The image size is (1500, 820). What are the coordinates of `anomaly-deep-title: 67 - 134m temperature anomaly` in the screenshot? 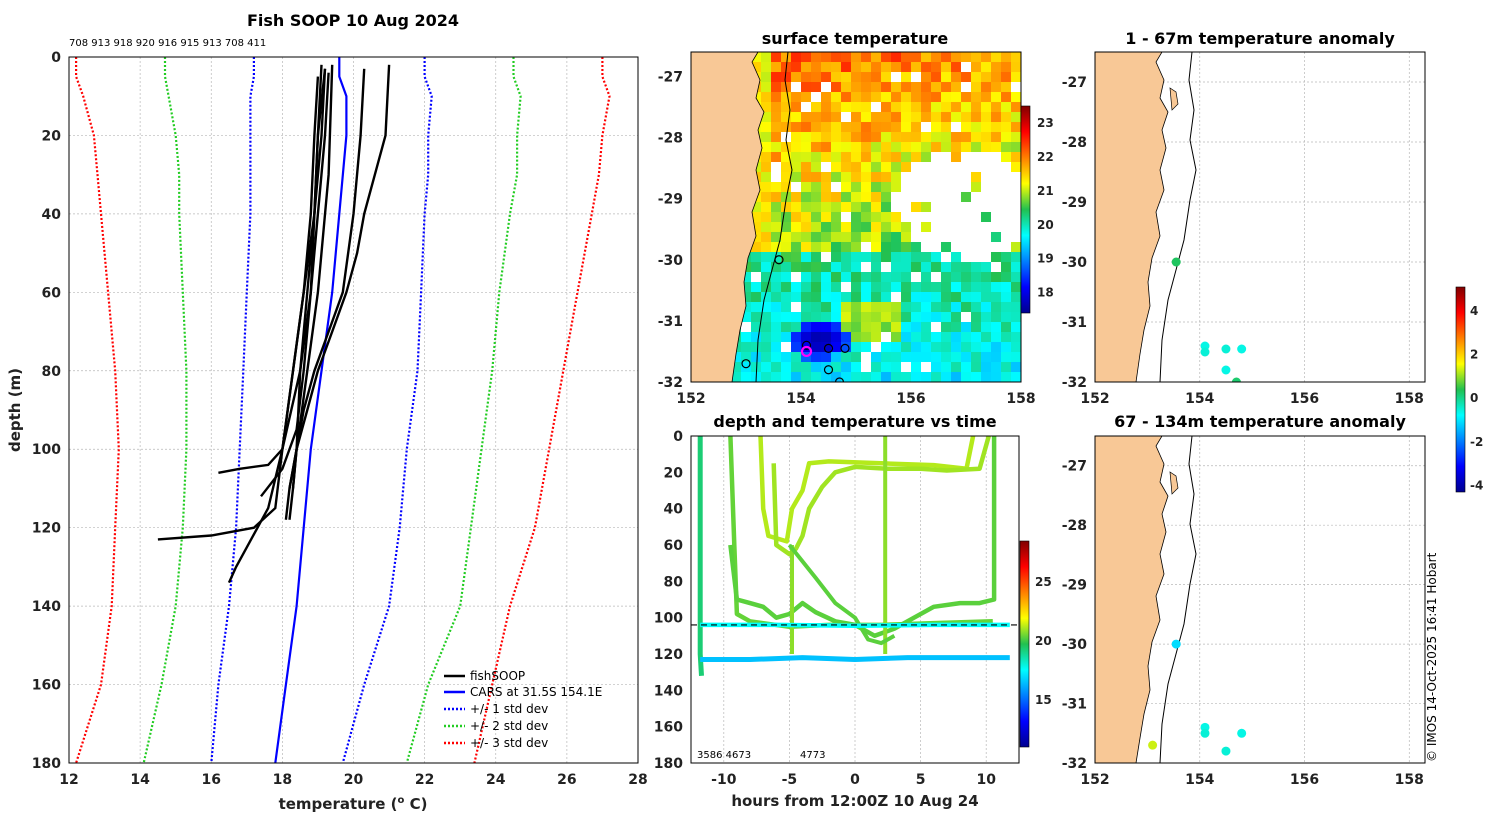 It's located at (1260, 421).